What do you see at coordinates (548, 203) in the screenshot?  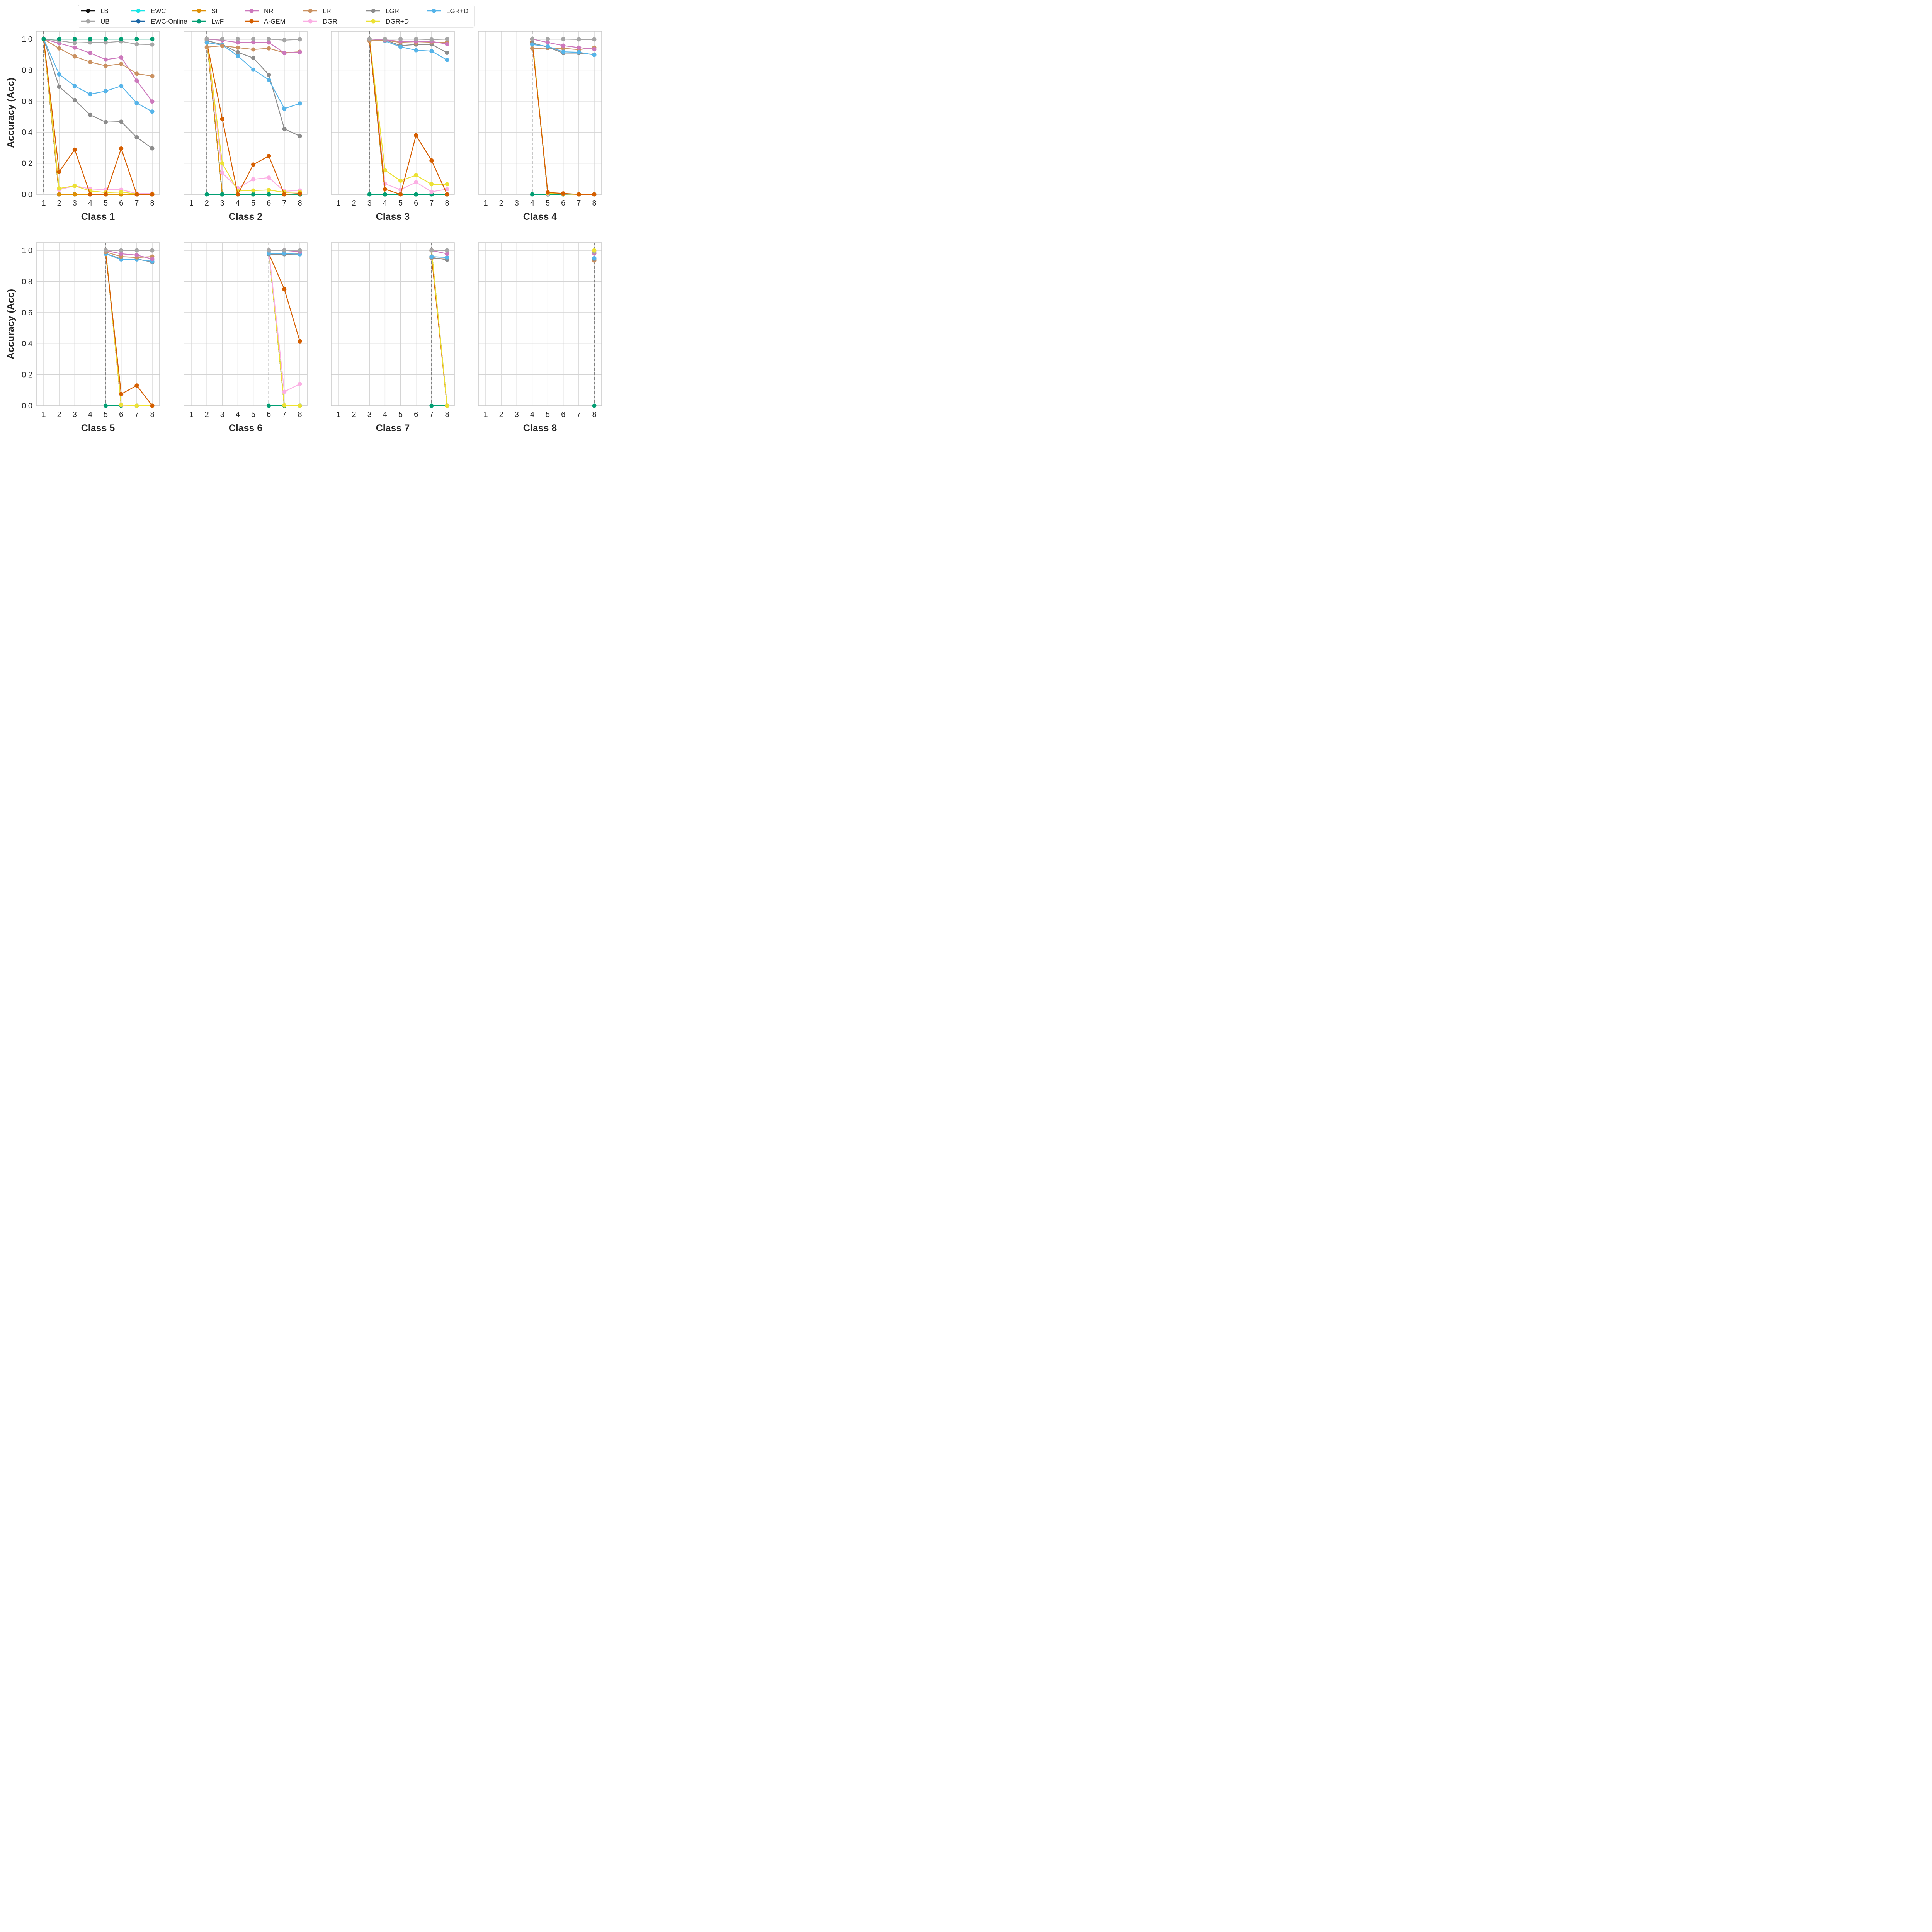 I see `x-tick-label: 5` at bounding box center [548, 203].